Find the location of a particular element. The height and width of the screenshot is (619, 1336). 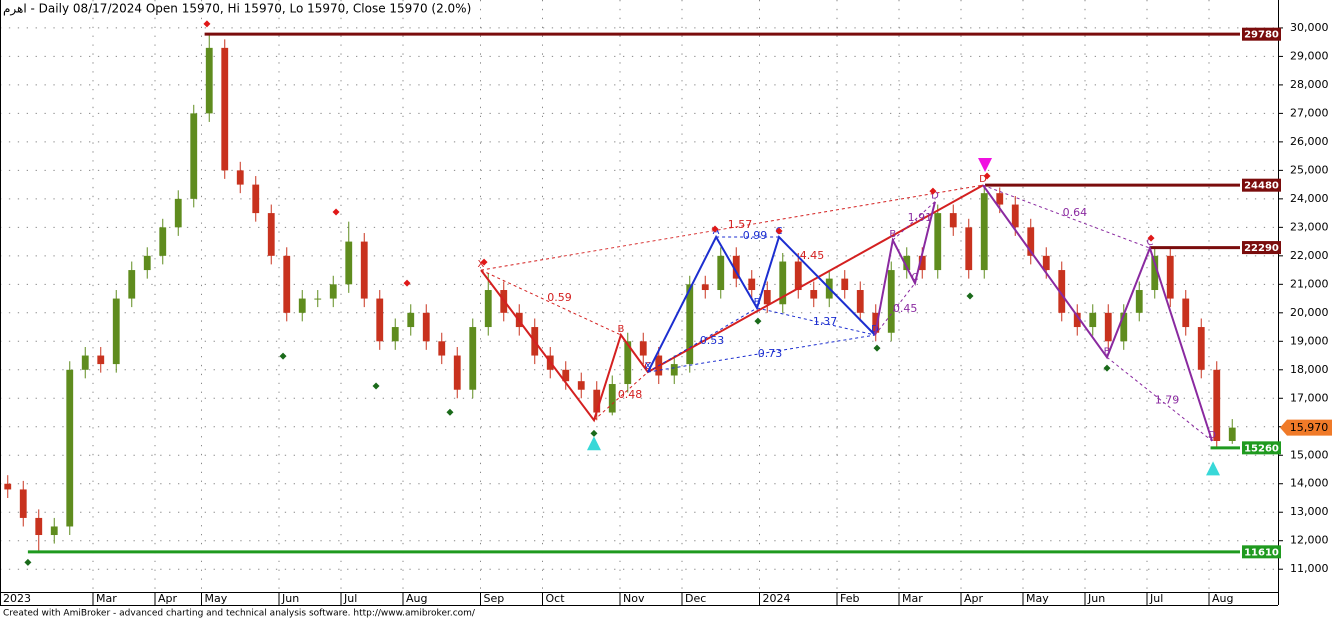

ratio-label: 0.59 is located at coordinates (559, 297).